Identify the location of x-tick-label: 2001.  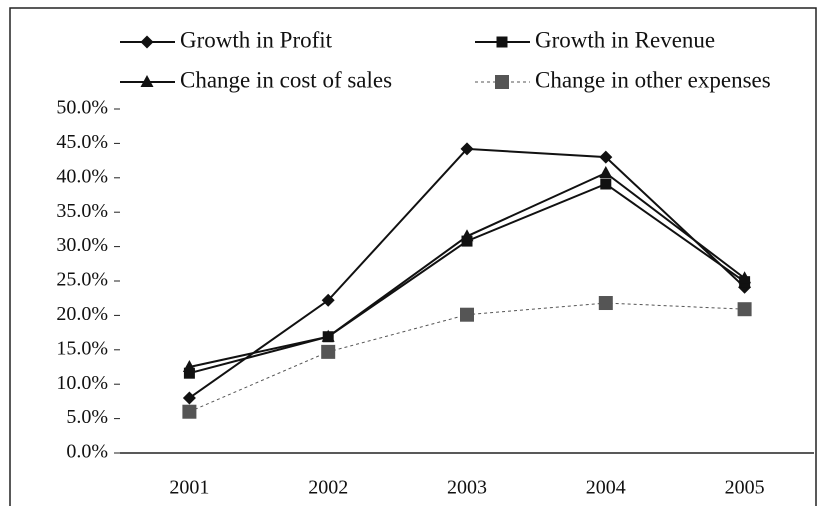
(189, 488).